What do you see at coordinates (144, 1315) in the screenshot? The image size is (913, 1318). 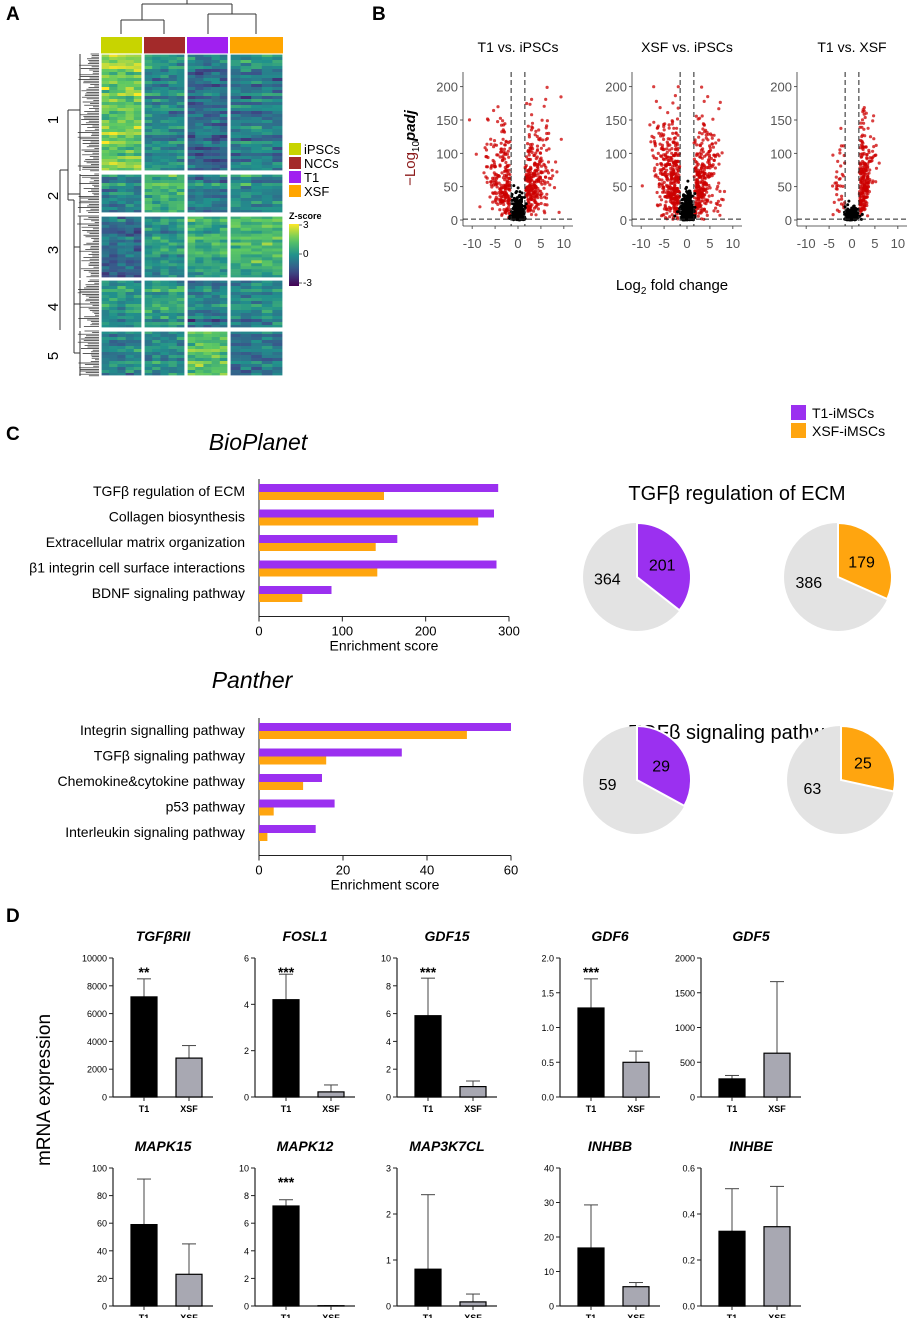 I see `category-label: T1` at bounding box center [144, 1315].